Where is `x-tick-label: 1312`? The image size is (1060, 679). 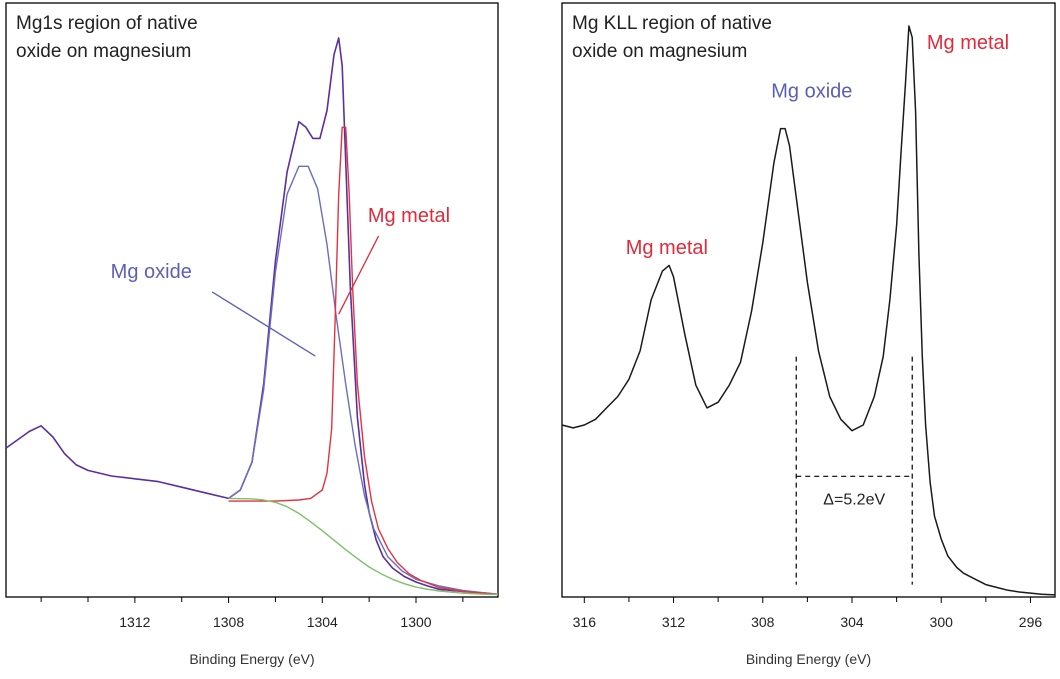
x-tick-label: 1312 is located at coordinates (134, 622).